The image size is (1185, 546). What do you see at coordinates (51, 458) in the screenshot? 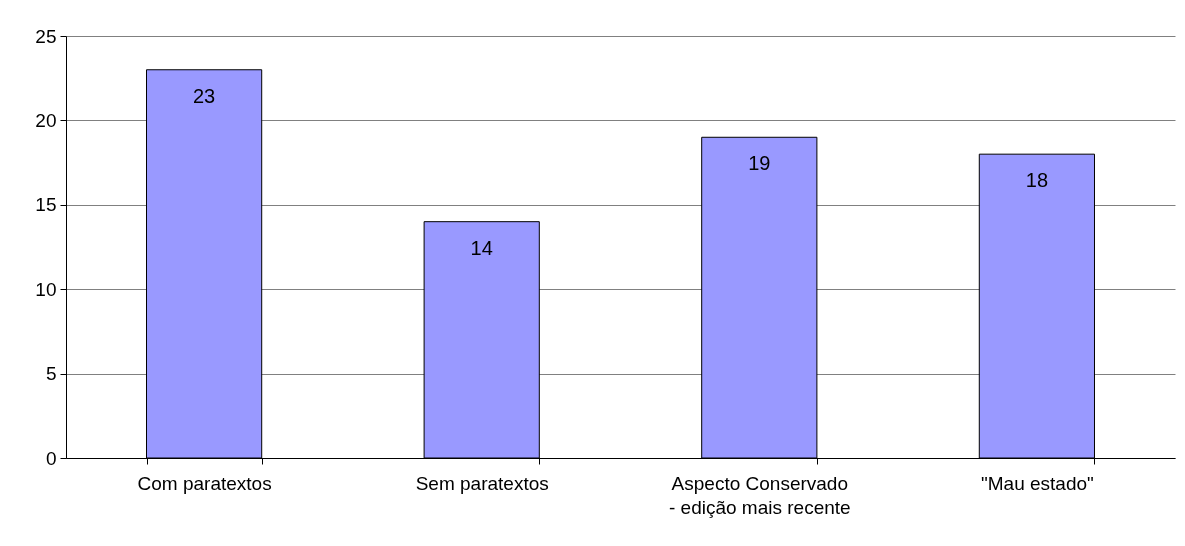
I see `y-tick-label: 0` at bounding box center [51, 458].